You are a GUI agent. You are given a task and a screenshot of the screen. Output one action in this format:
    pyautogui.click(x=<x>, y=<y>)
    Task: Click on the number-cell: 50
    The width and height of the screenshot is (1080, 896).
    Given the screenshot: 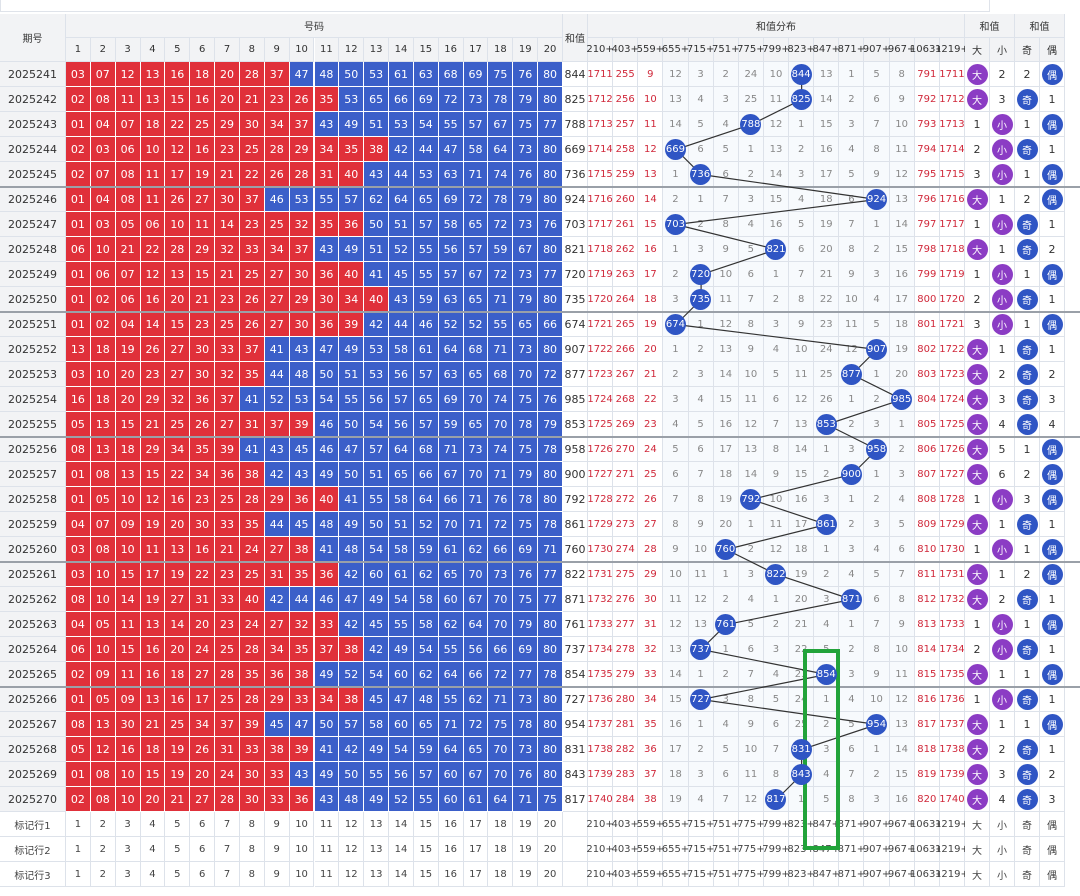 What is the action you would take?
    pyautogui.click(x=352, y=424)
    